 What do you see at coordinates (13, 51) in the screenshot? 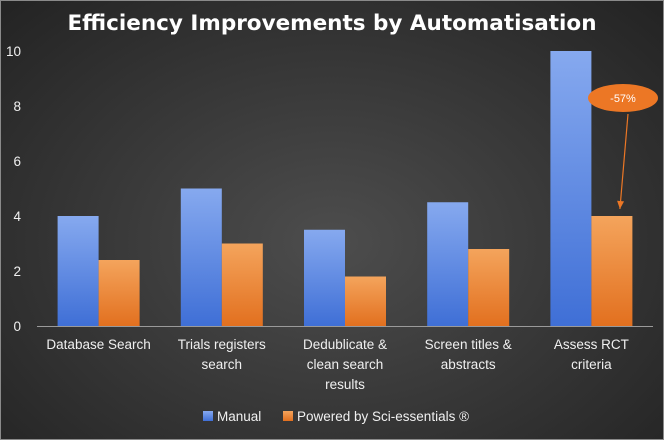
I see `y-tick-label: 10` at bounding box center [13, 51].